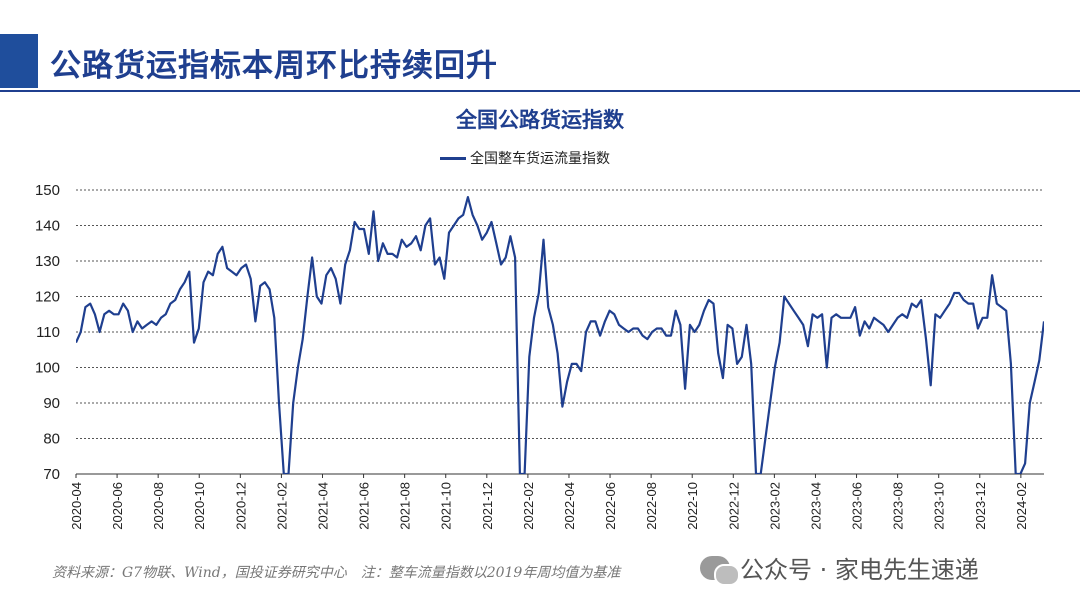  I want to click on x-tick-label: 2021-02, so click(281, 506).